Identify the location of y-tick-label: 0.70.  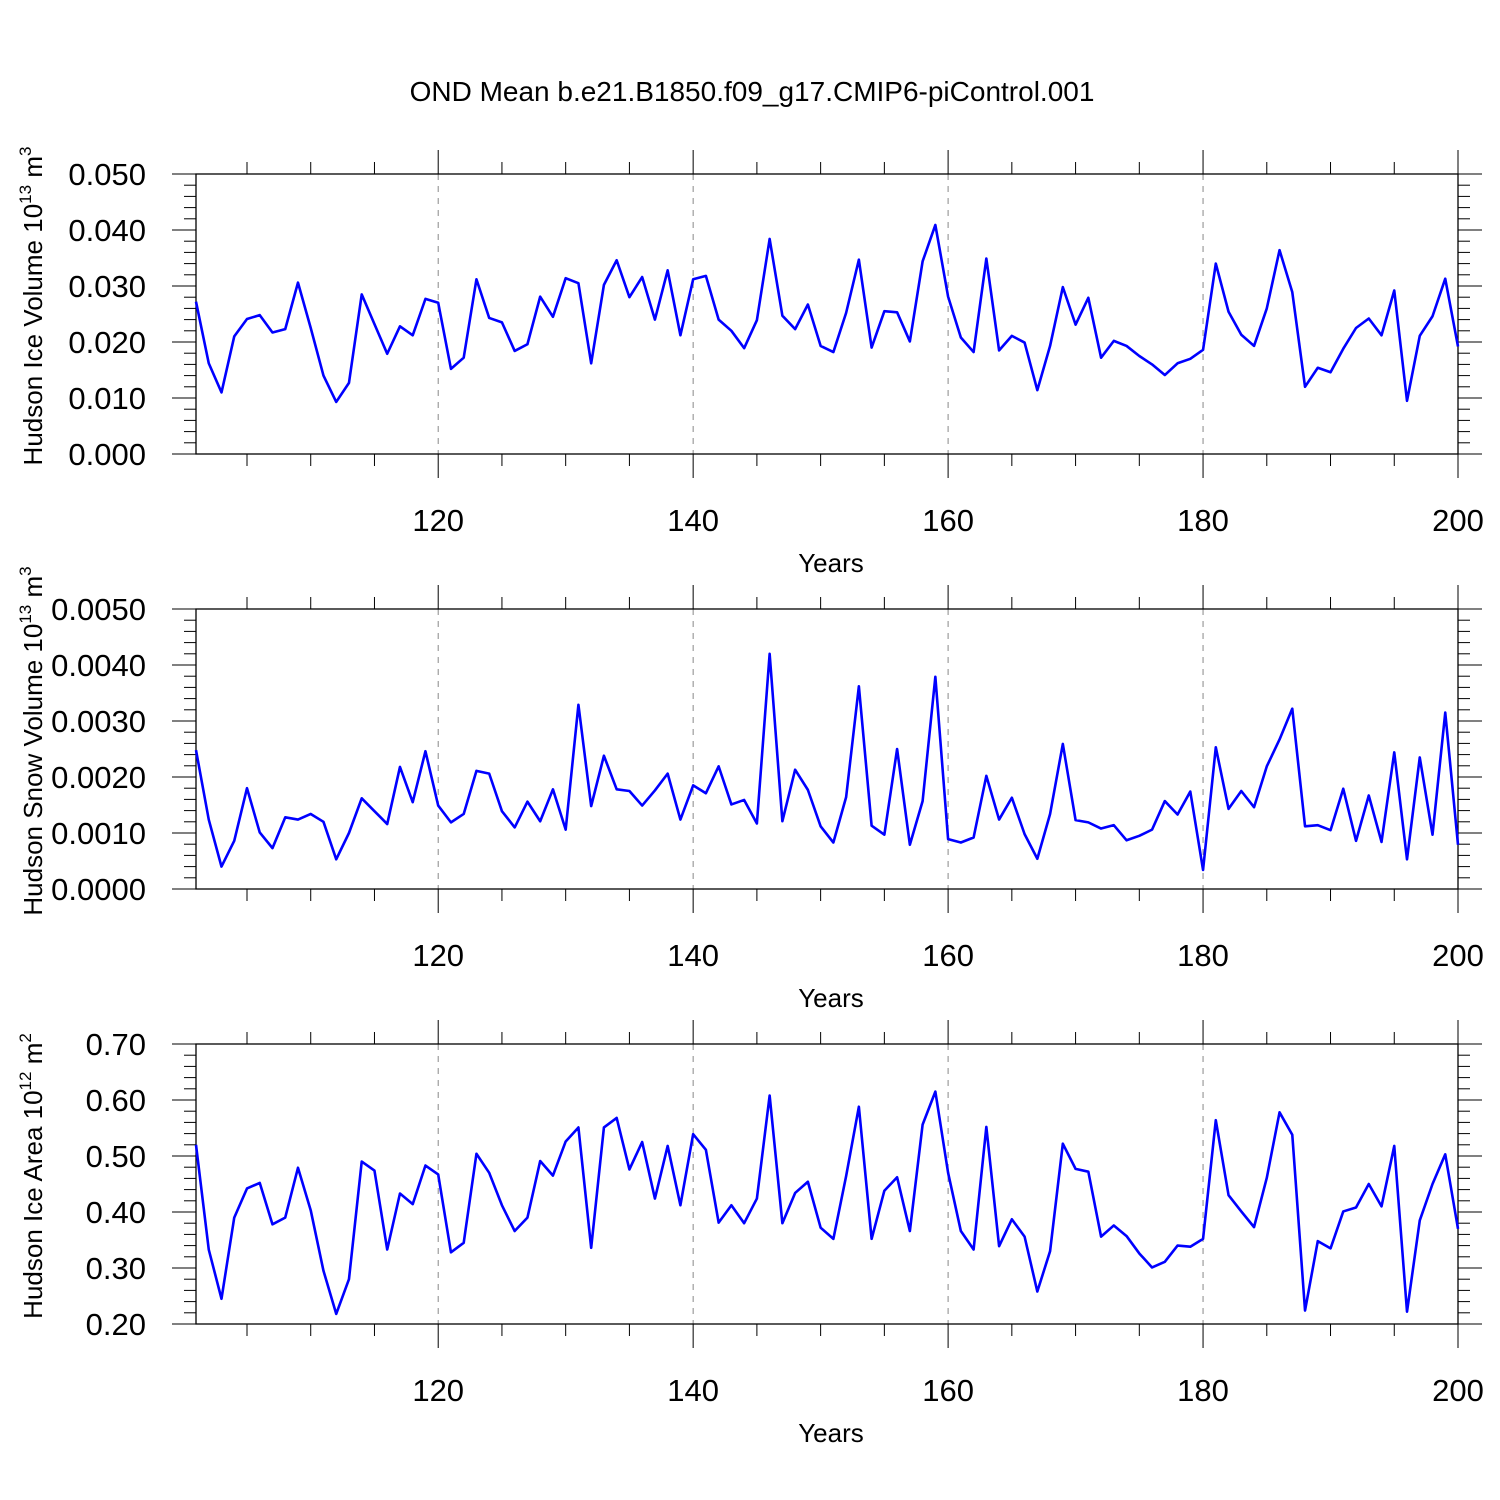
(116, 1044).